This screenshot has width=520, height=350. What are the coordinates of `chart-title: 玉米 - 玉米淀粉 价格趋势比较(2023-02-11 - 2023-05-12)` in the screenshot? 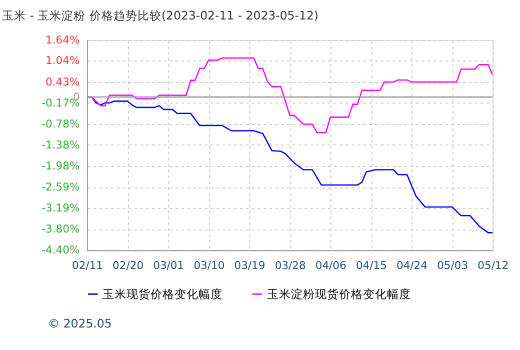 It's located at (160, 15).